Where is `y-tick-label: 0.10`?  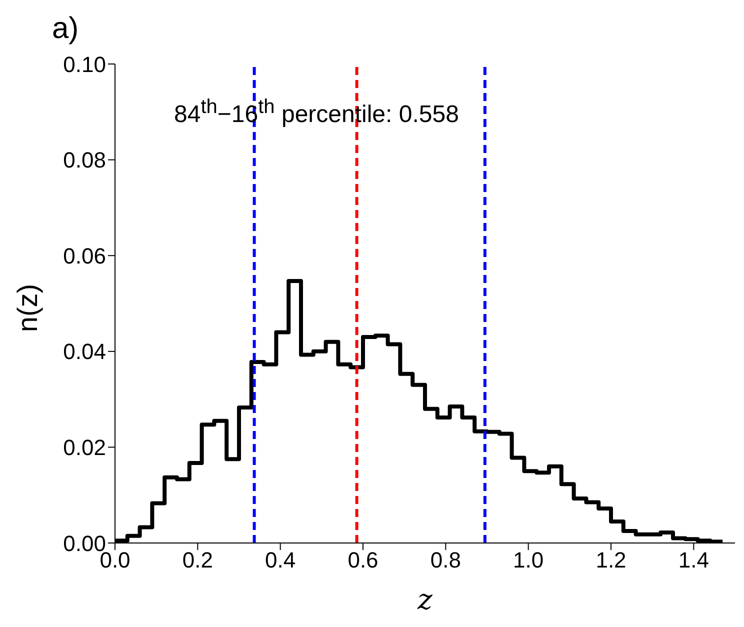 y-tick-label: 0.10 is located at coordinates (84, 64).